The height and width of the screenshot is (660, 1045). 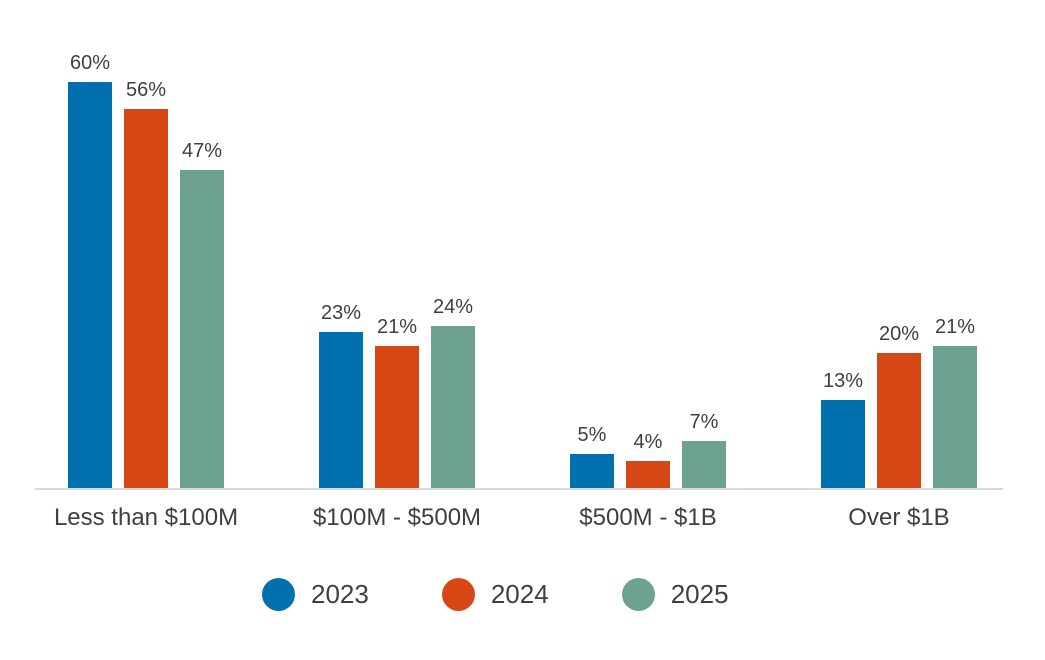 I want to click on bar-value-label: 23%, so click(x=341, y=313).